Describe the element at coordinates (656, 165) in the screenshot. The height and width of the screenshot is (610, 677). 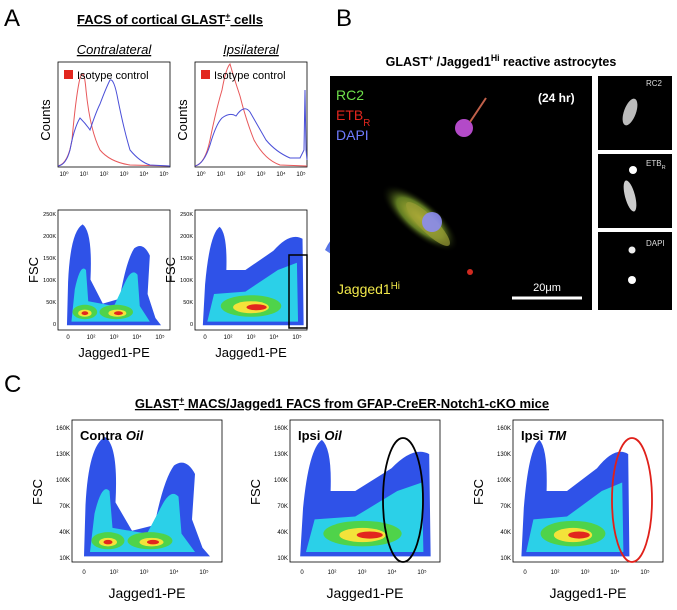
I see `side-panel-label: ETBR` at that location.